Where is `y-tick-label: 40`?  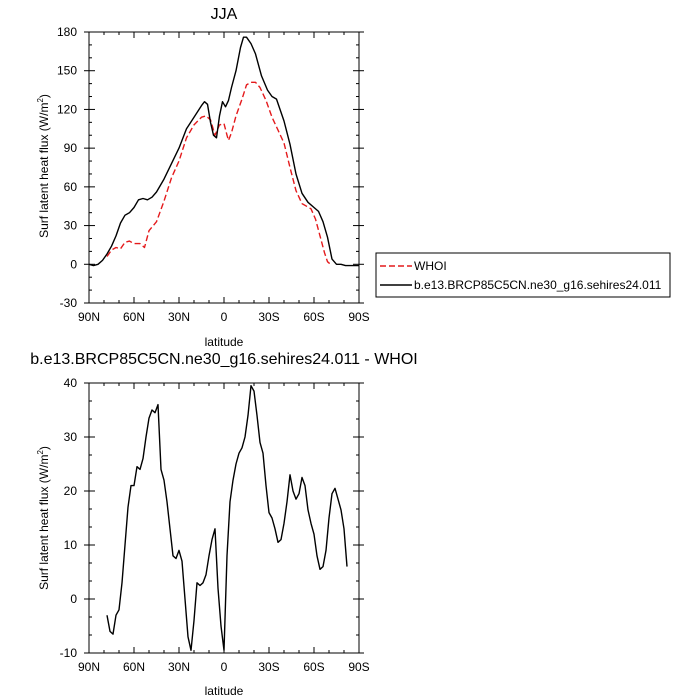 y-tick-label: 40 is located at coordinates (71, 383).